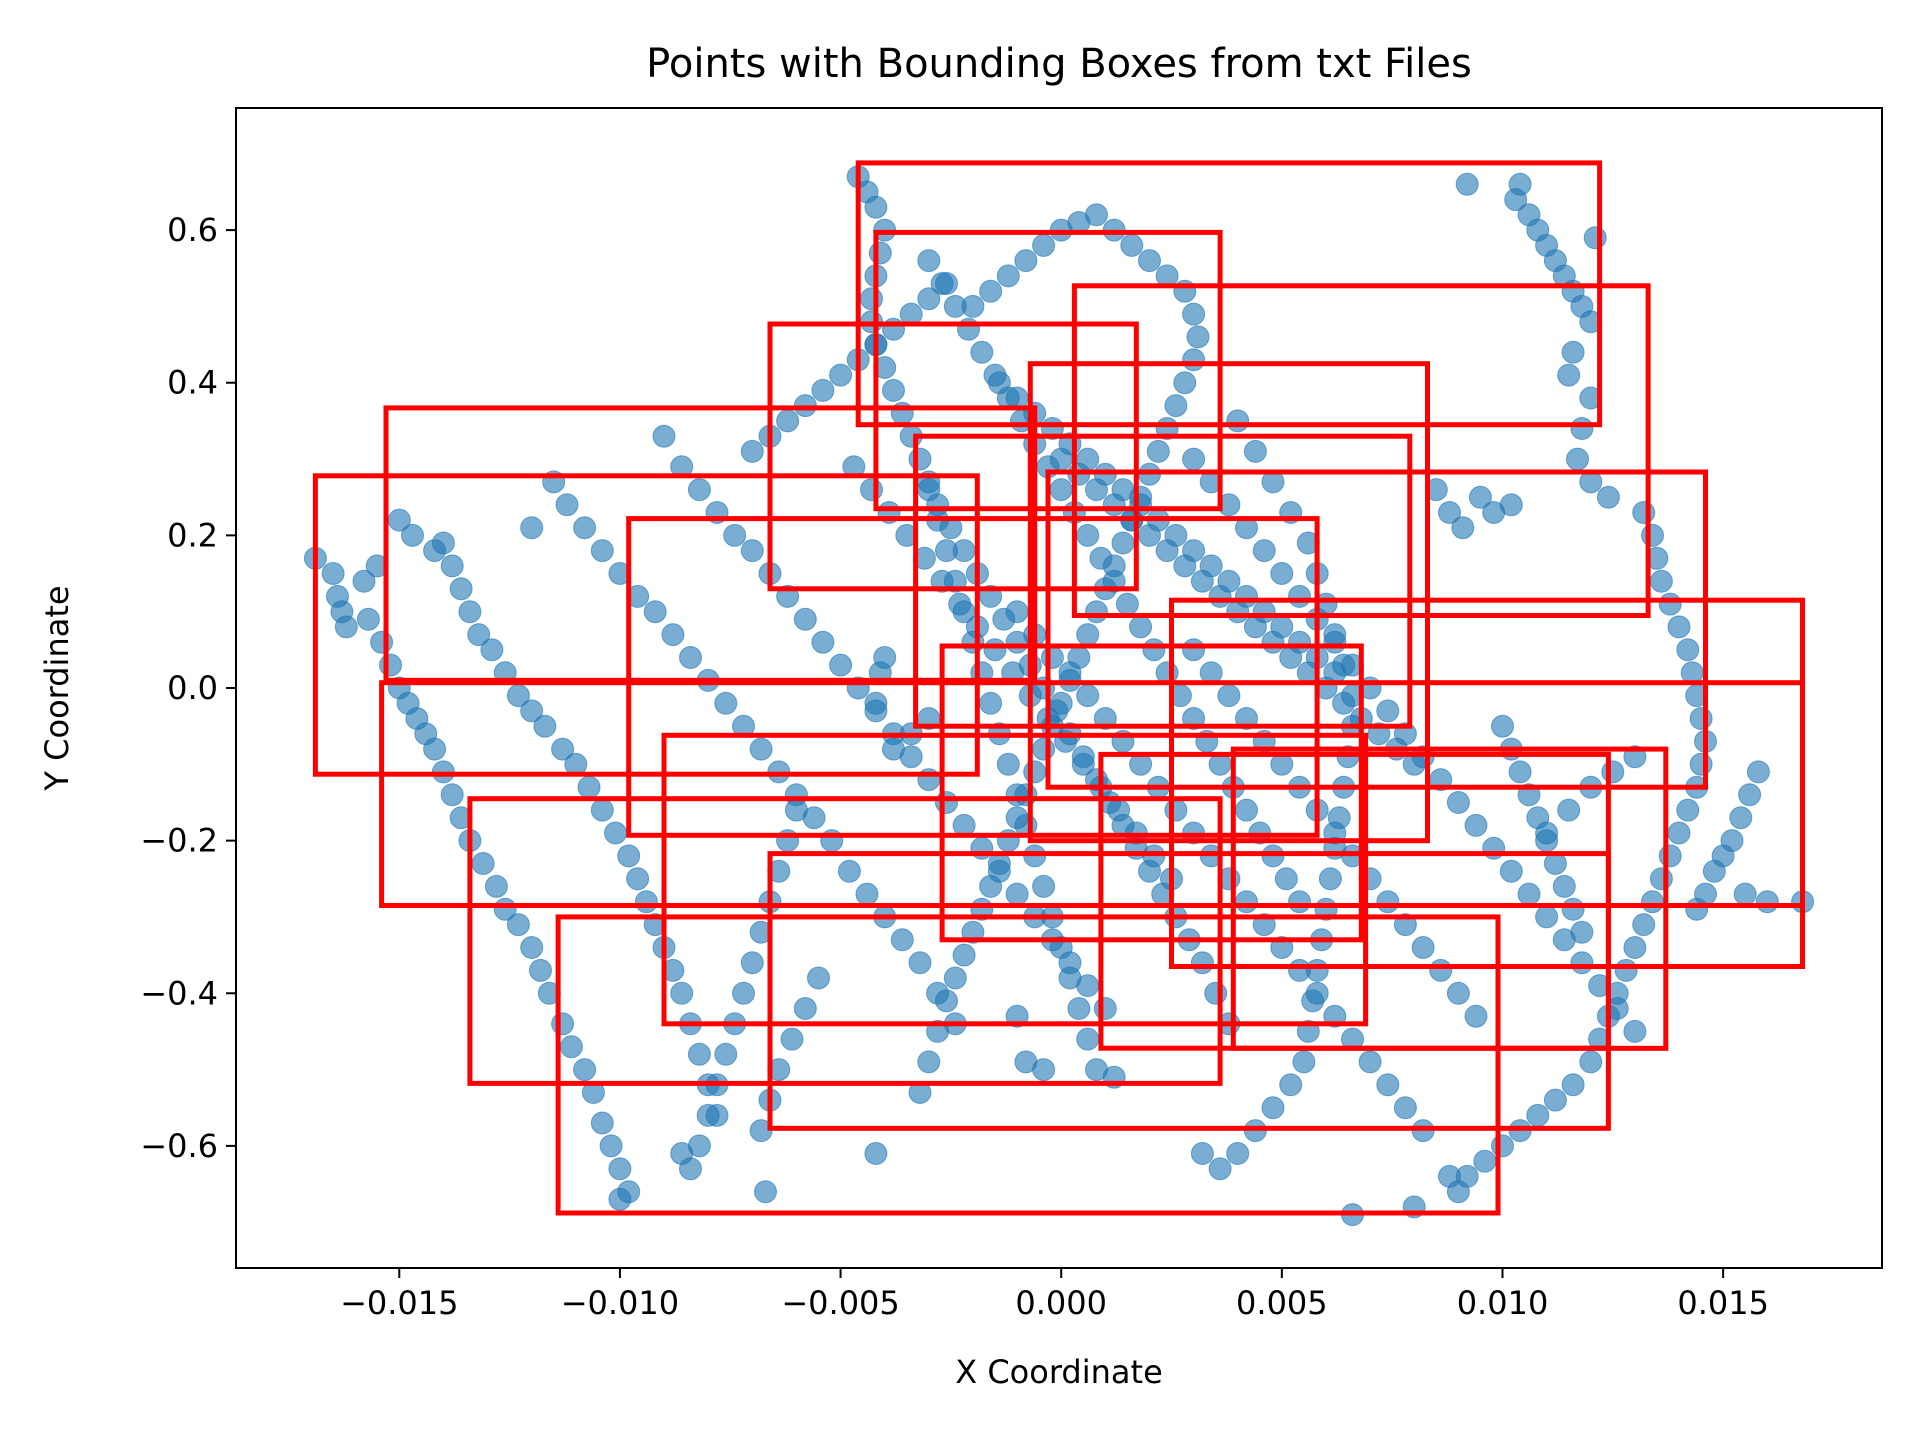 This screenshot has width=1920, height=1440. Describe the element at coordinates (192, 688) in the screenshot. I see `y-tick-label: 0.0` at that location.